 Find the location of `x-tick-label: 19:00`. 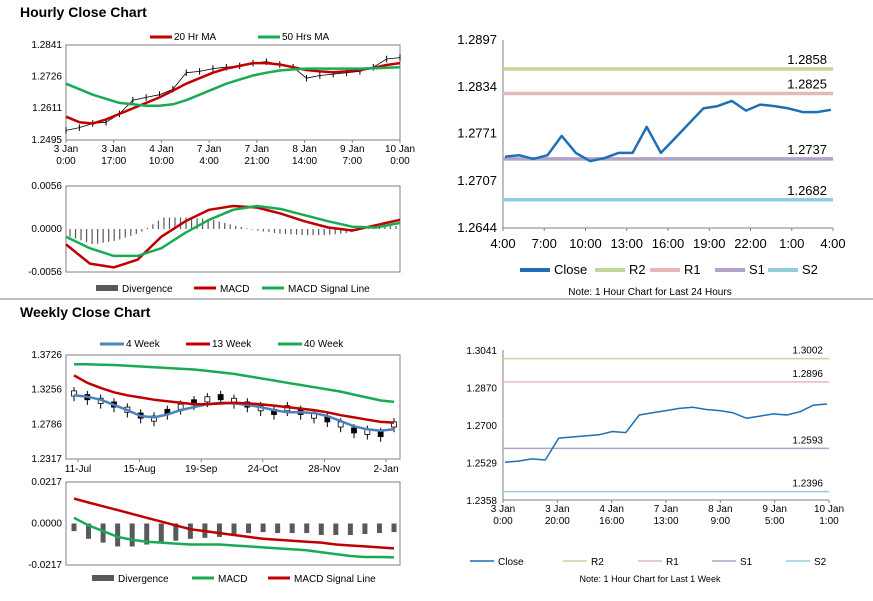

x-tick-label: 19:00 is located at coordinates (709, 243).